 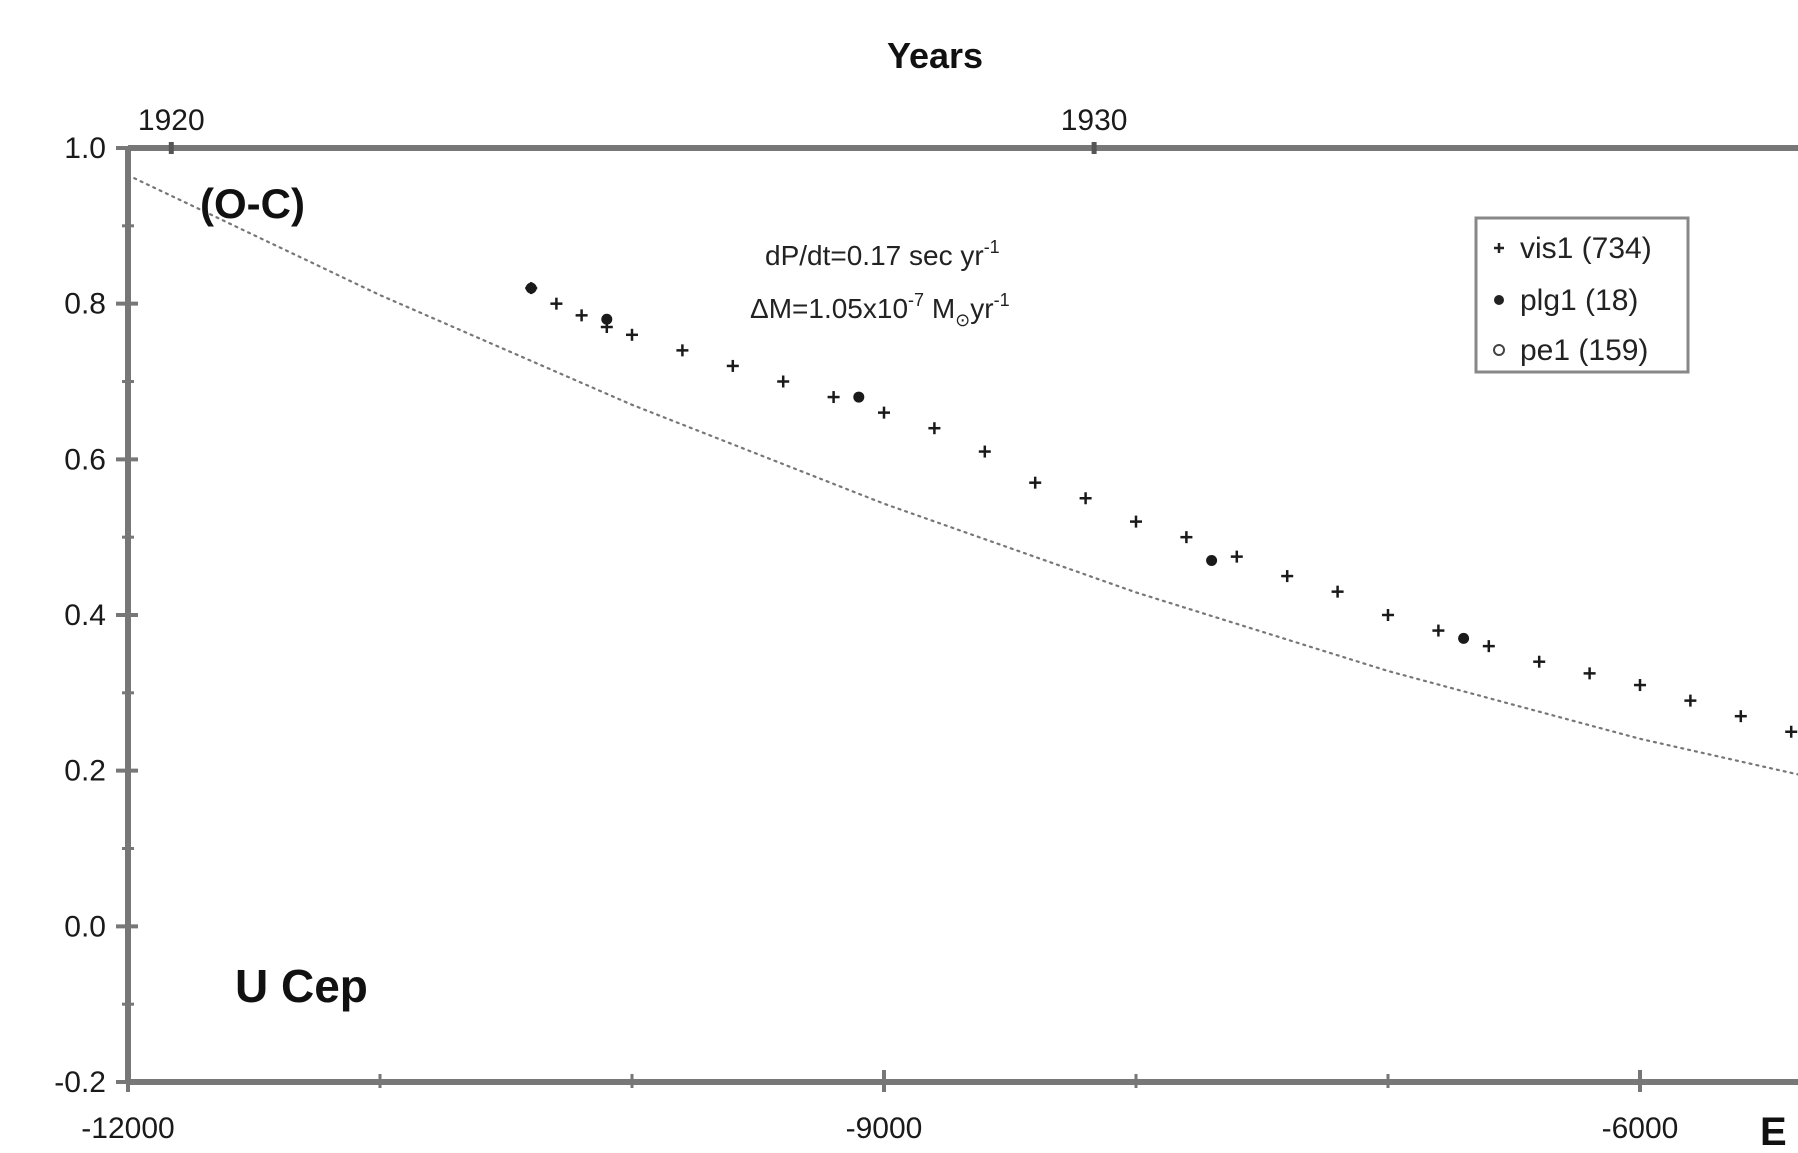 I want to click on top-tick-label: 1920, so click(x=171, y=120).